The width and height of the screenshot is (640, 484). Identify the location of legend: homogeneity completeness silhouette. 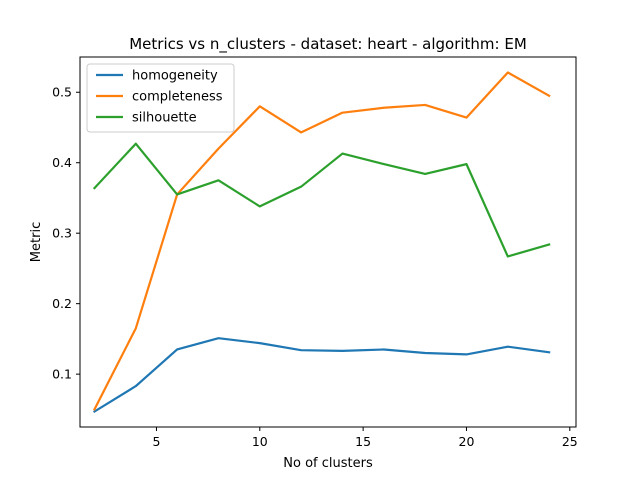
(160, 98).